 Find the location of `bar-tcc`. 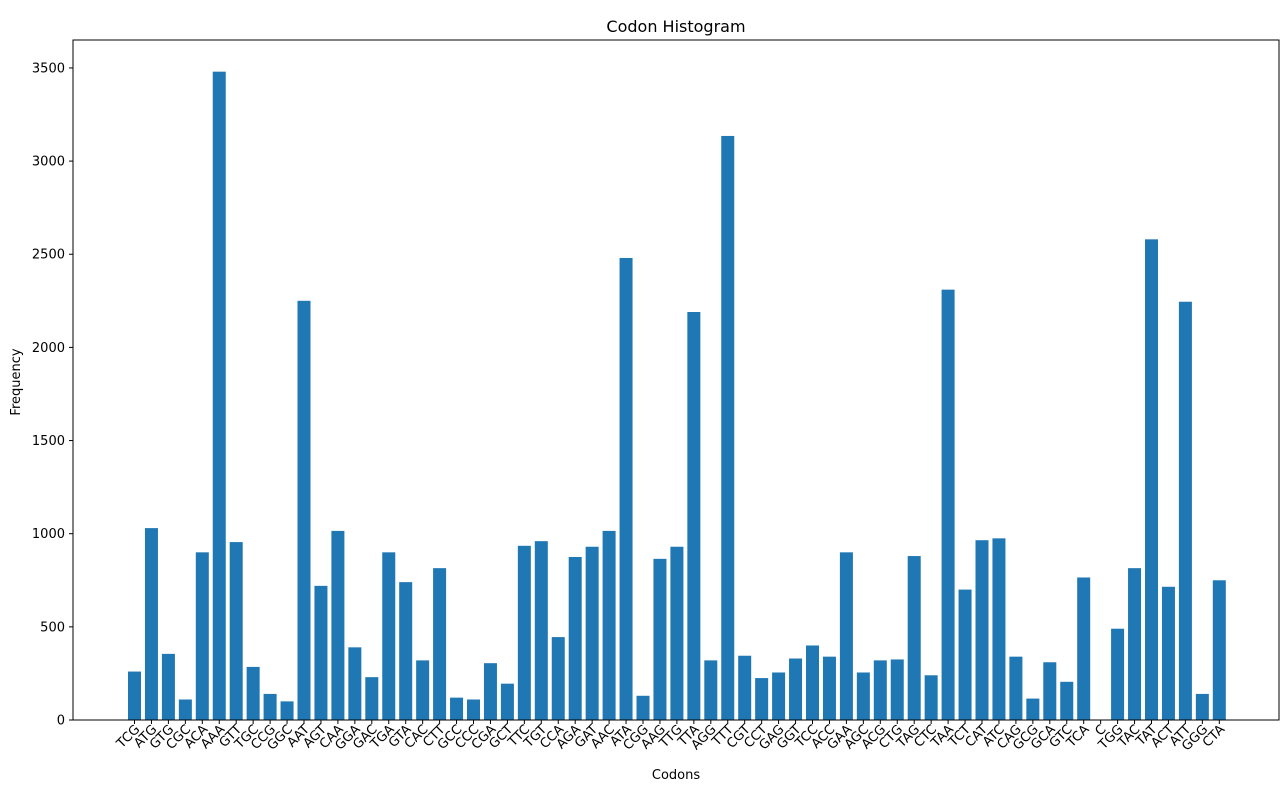

bar-tcc is located at coordinates (812, 682).